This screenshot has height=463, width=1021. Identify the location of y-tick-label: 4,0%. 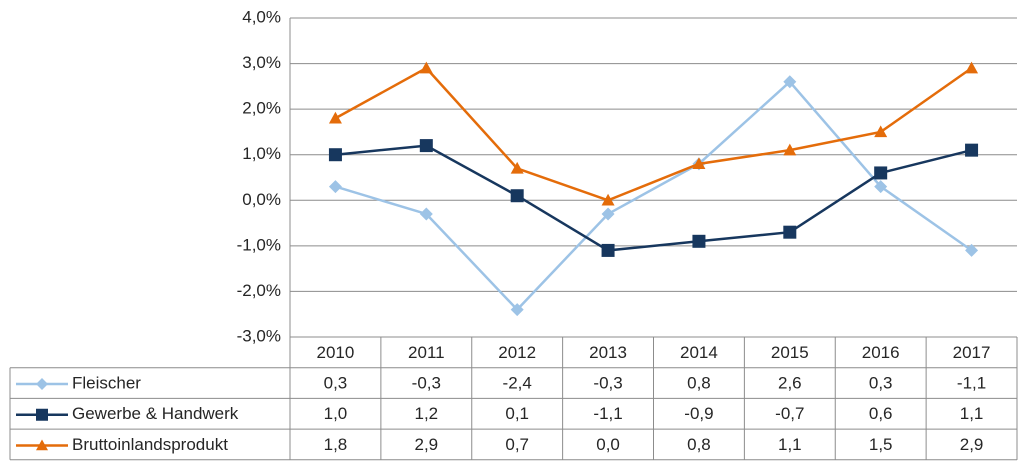
(261, 16).